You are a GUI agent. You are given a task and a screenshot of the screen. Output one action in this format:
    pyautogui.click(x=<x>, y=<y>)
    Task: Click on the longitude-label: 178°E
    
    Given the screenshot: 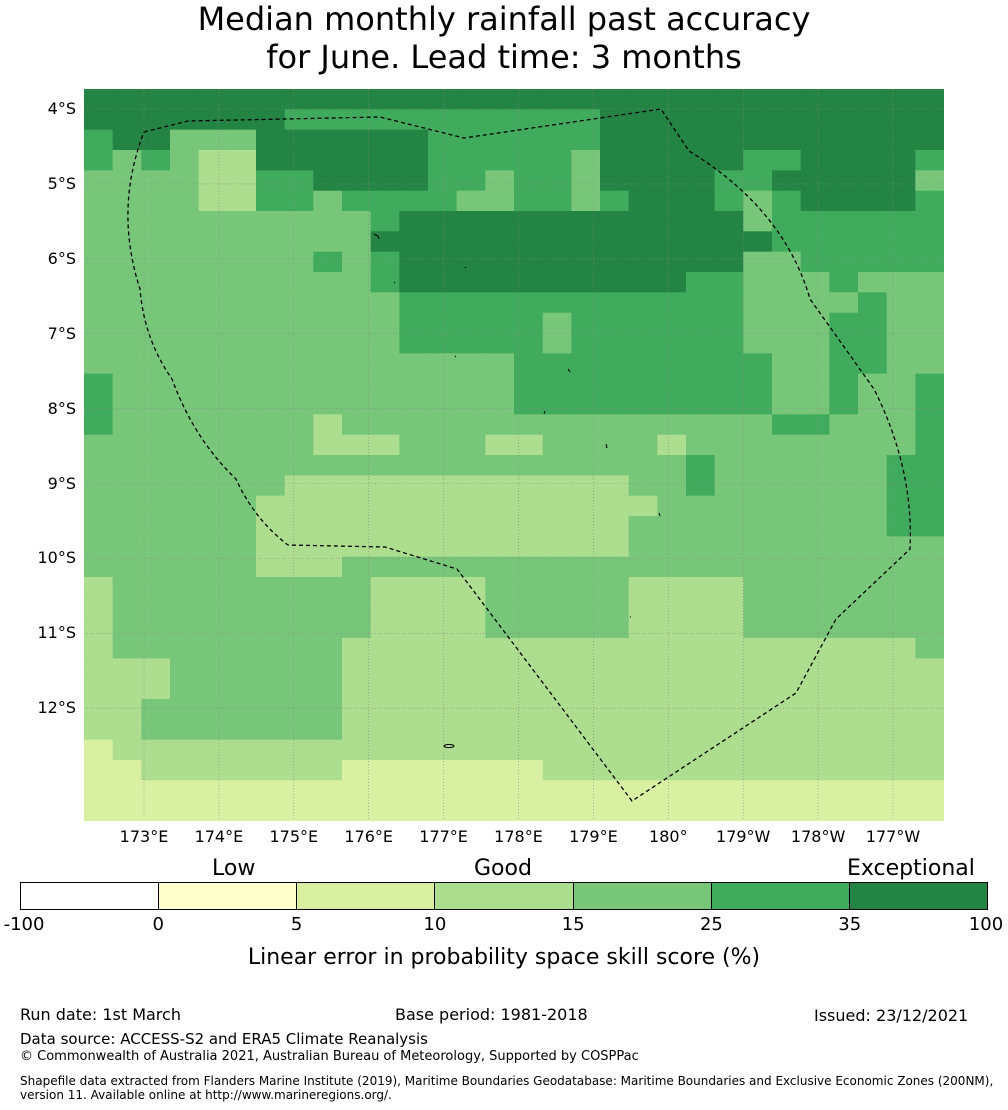 What is the action you would take?
    pyautogui.click(x=518, y=836)
    